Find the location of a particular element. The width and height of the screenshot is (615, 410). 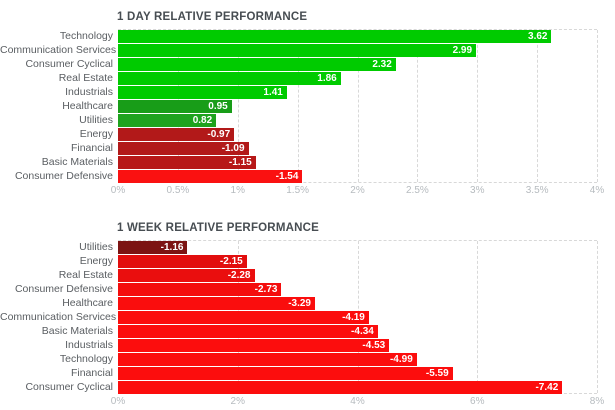

bar-track: -4.34 is located at coordinates (357, 331).